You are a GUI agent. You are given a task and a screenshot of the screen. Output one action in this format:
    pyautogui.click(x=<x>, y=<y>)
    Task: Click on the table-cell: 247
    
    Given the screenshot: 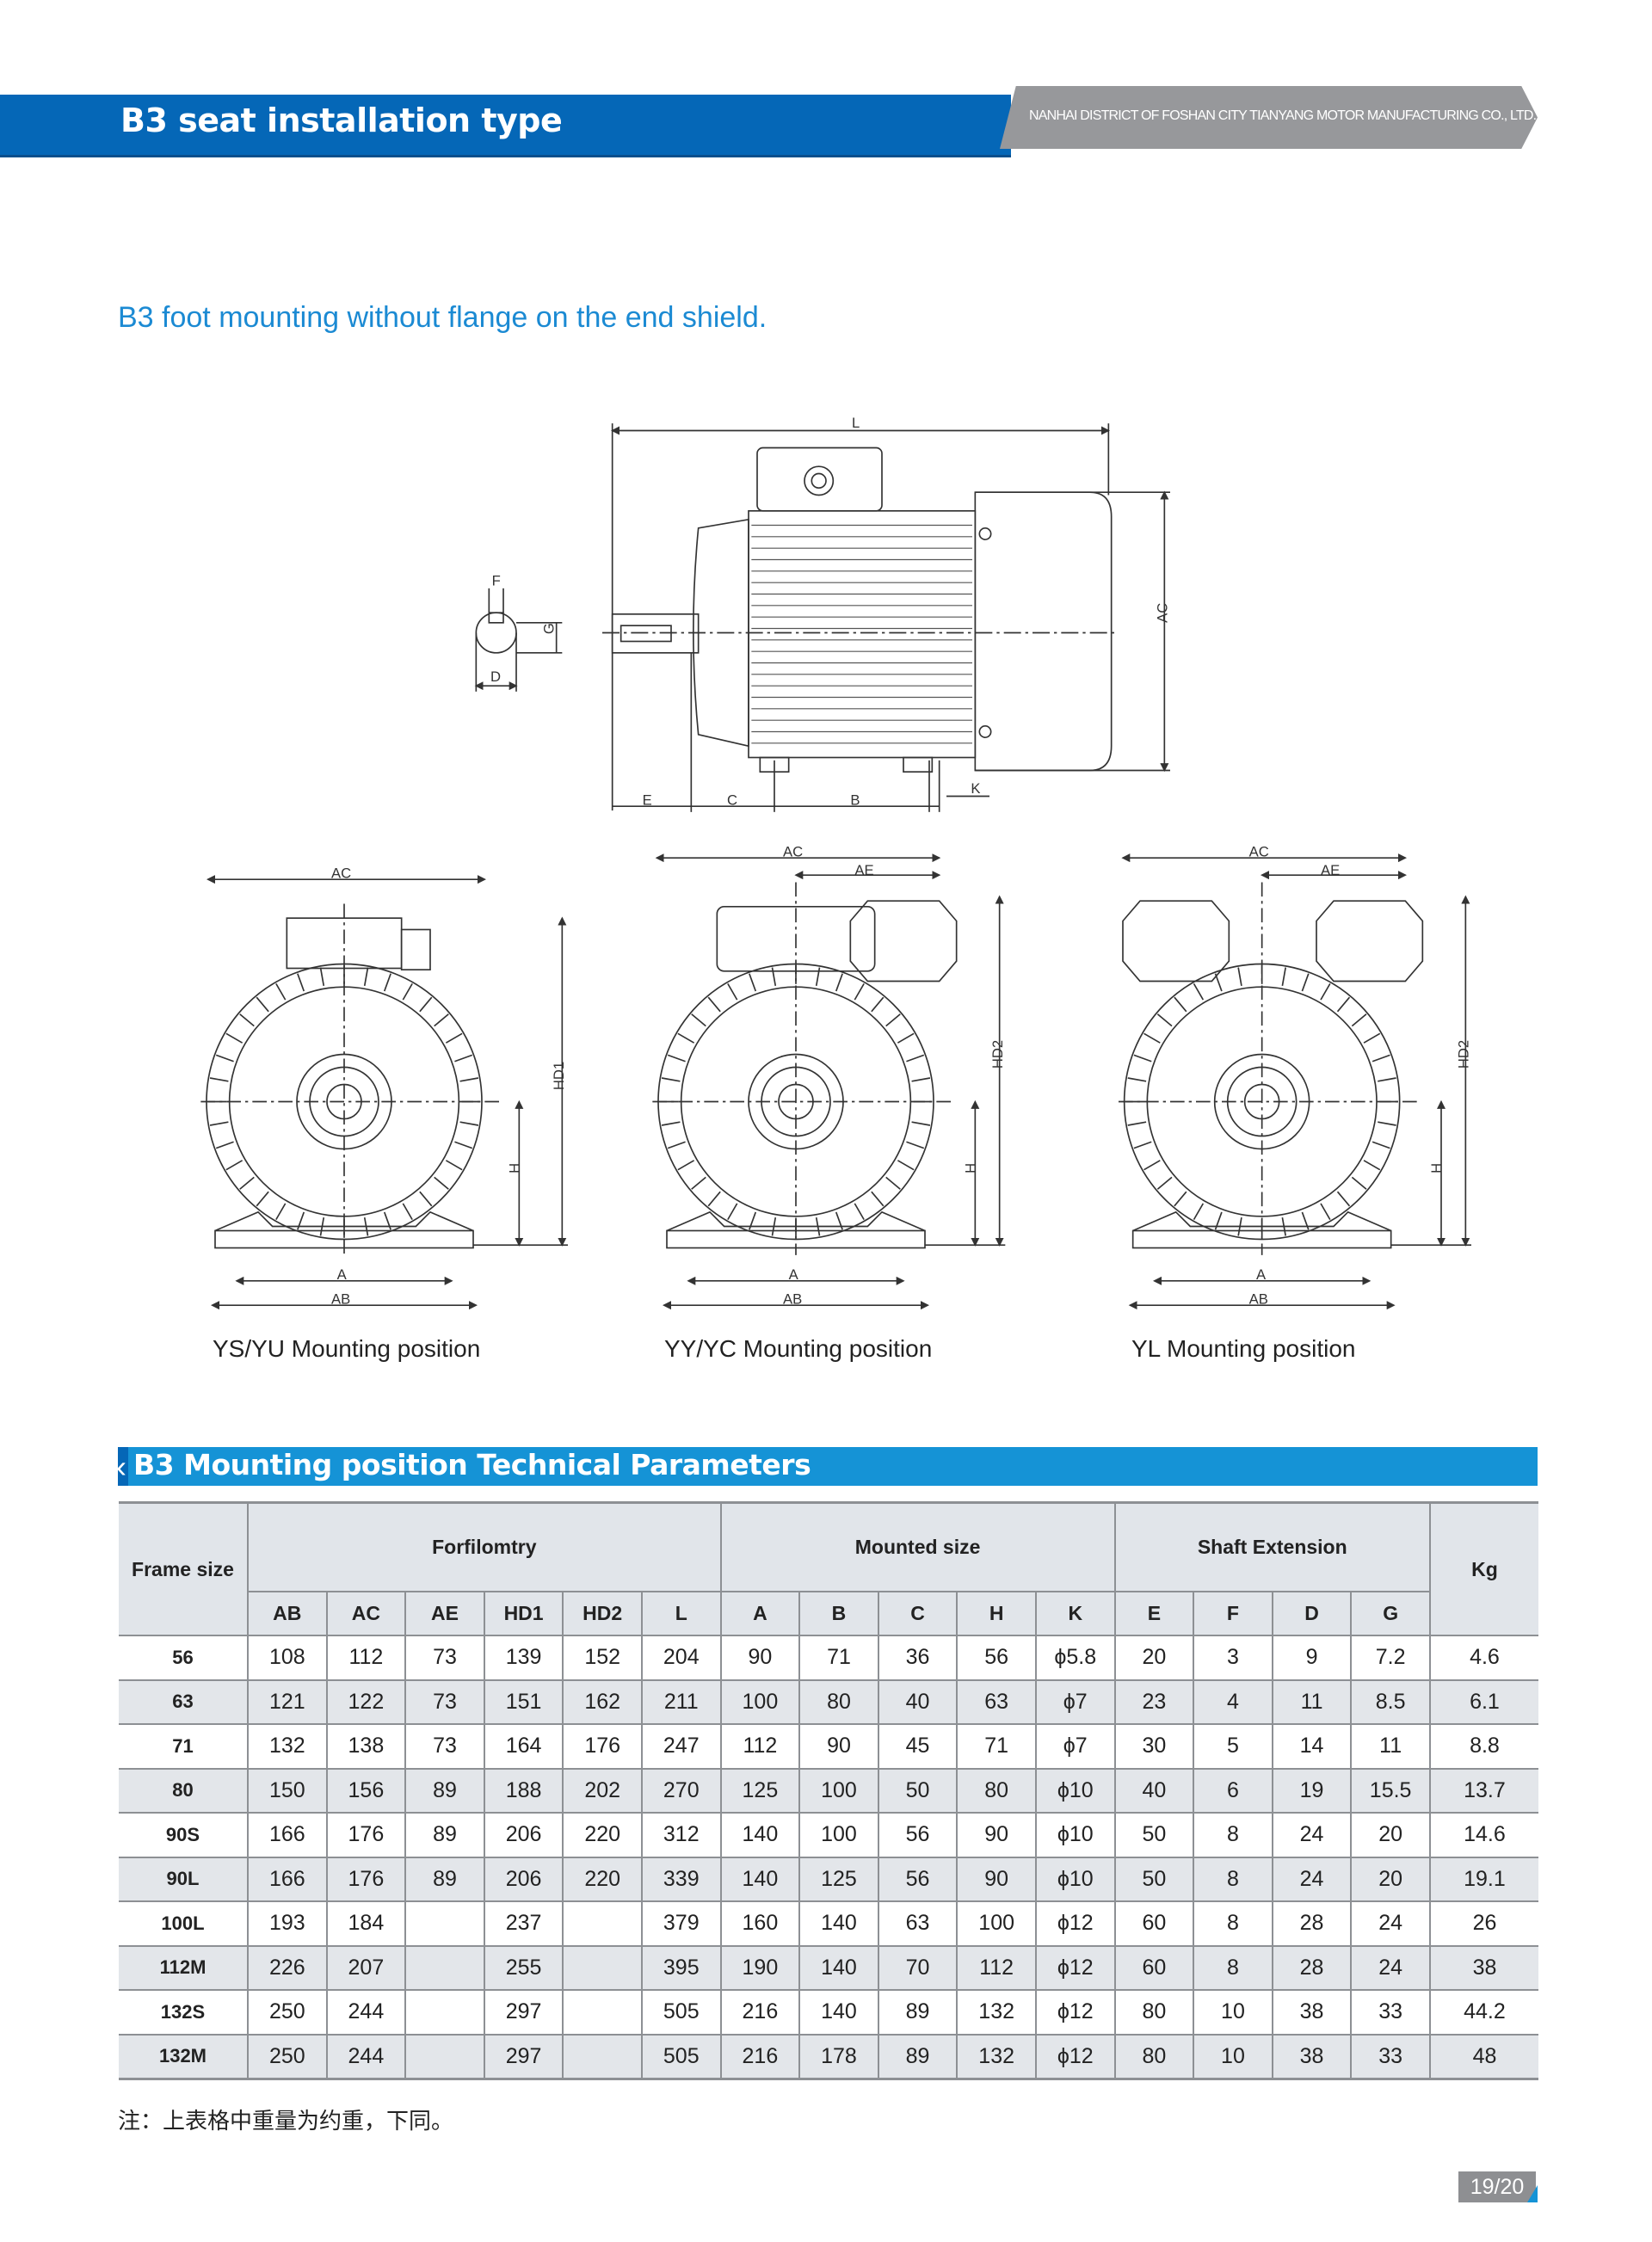 What is the action you would take?
    pyautogui.click(x=681, y=1746)
    